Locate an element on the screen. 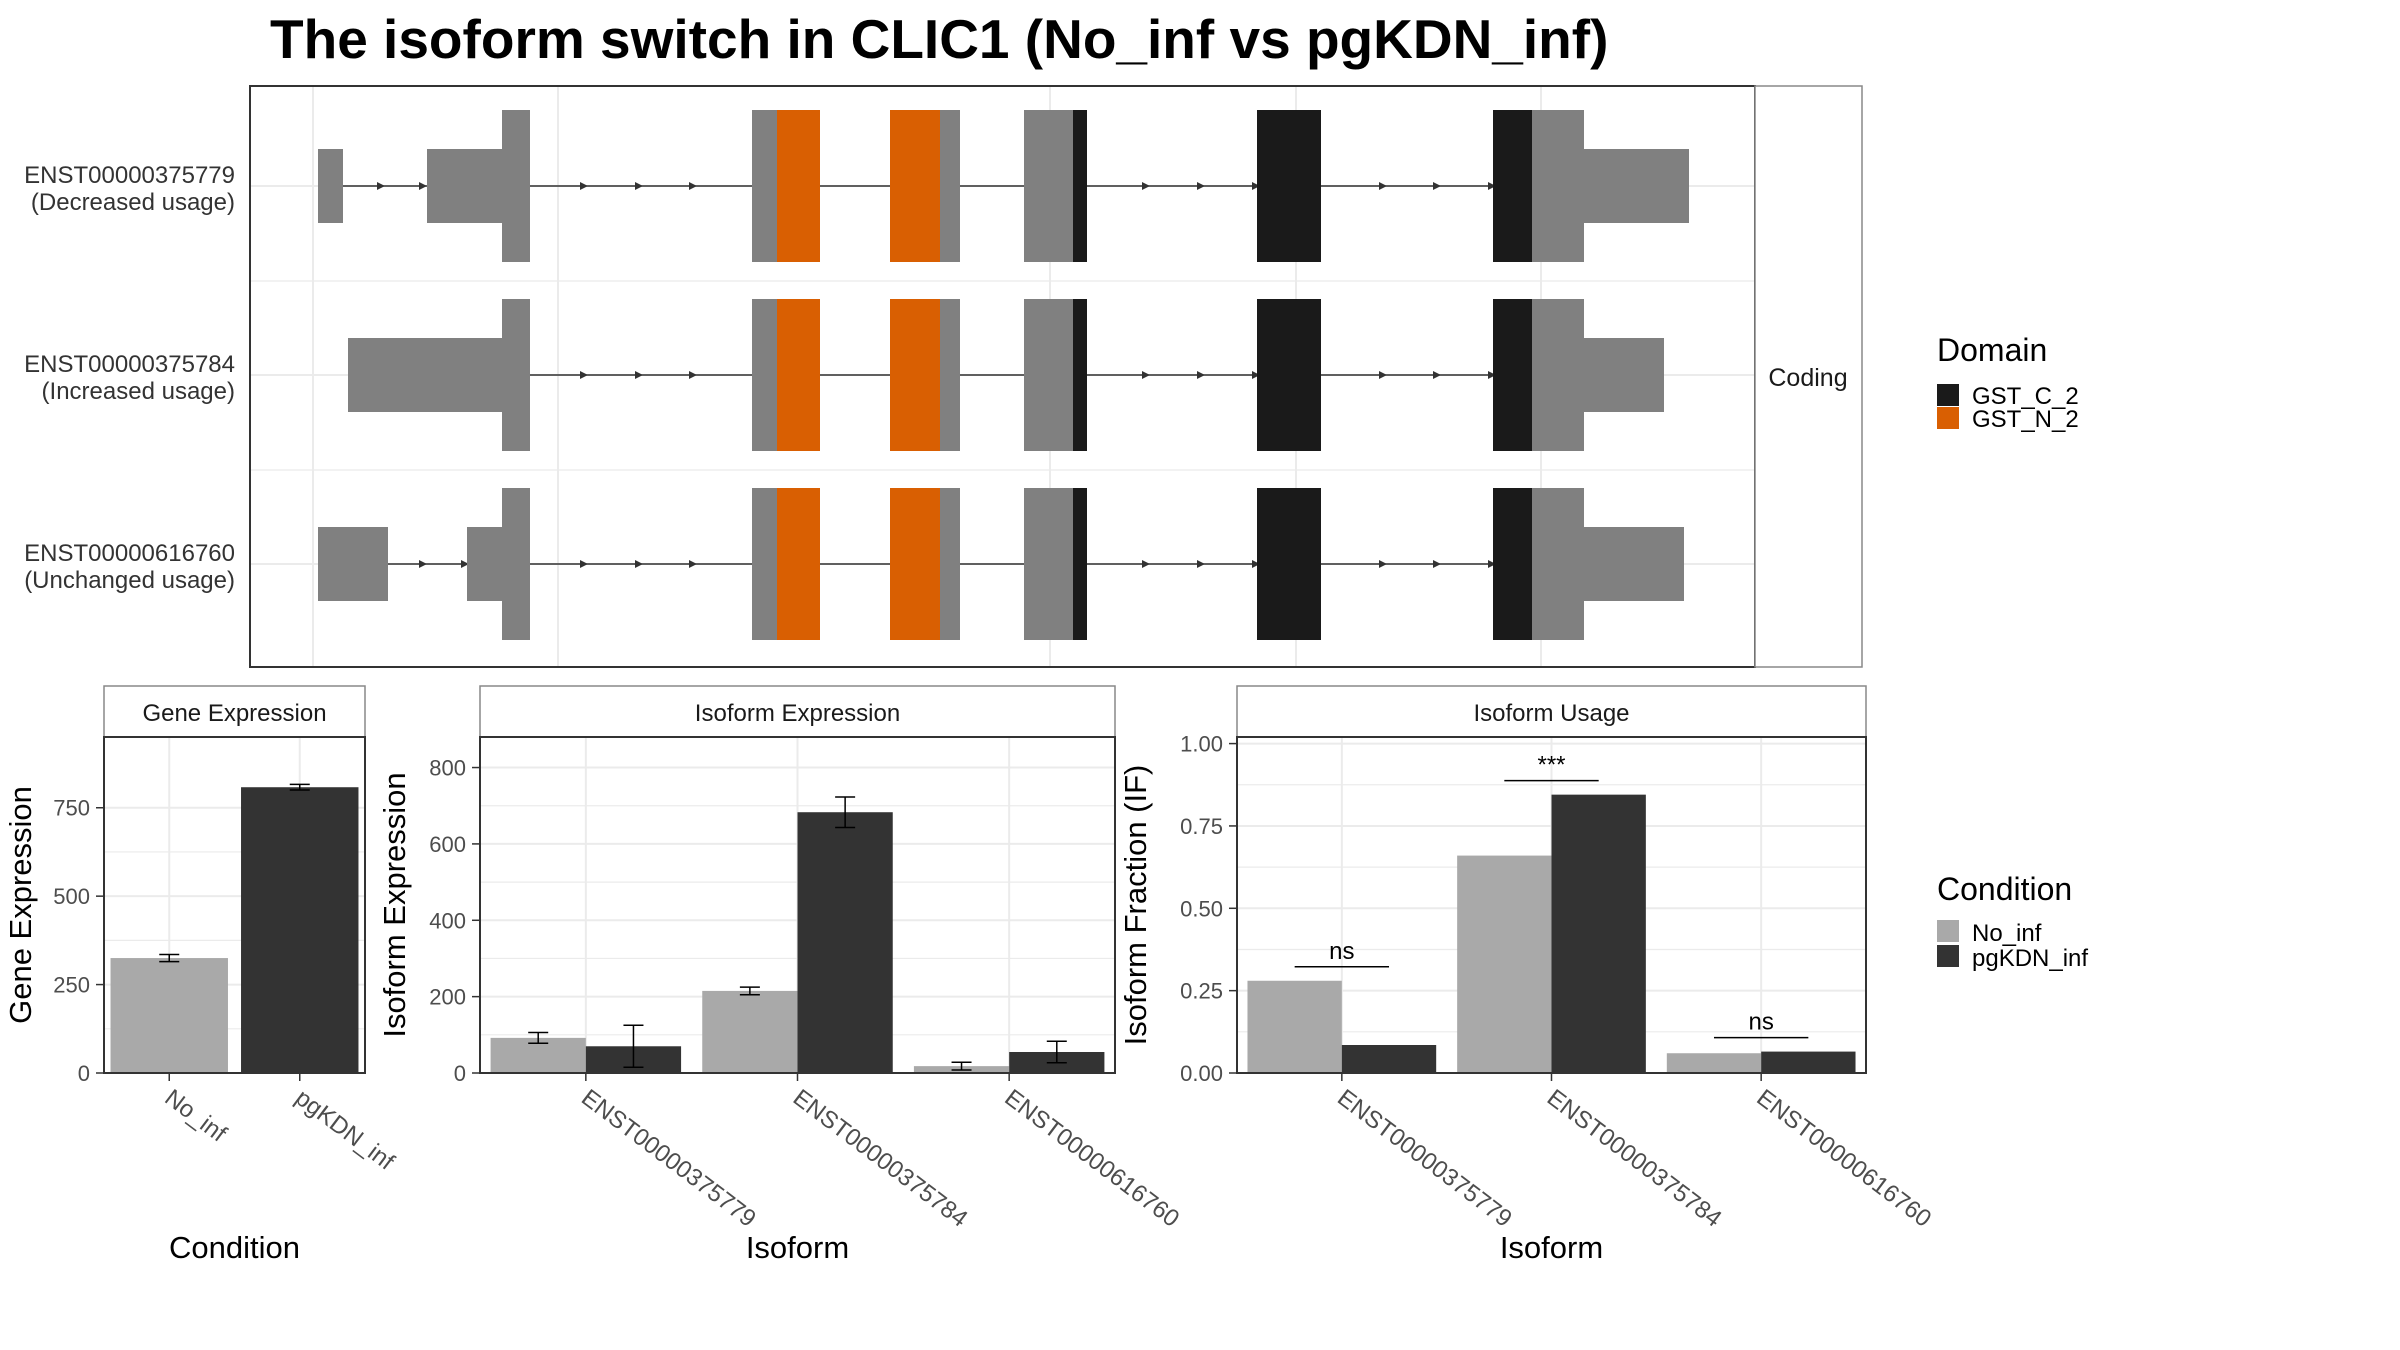  legend-label-pgkdn-inf: pgKDN_inf is located at coordinates (2030, 958).